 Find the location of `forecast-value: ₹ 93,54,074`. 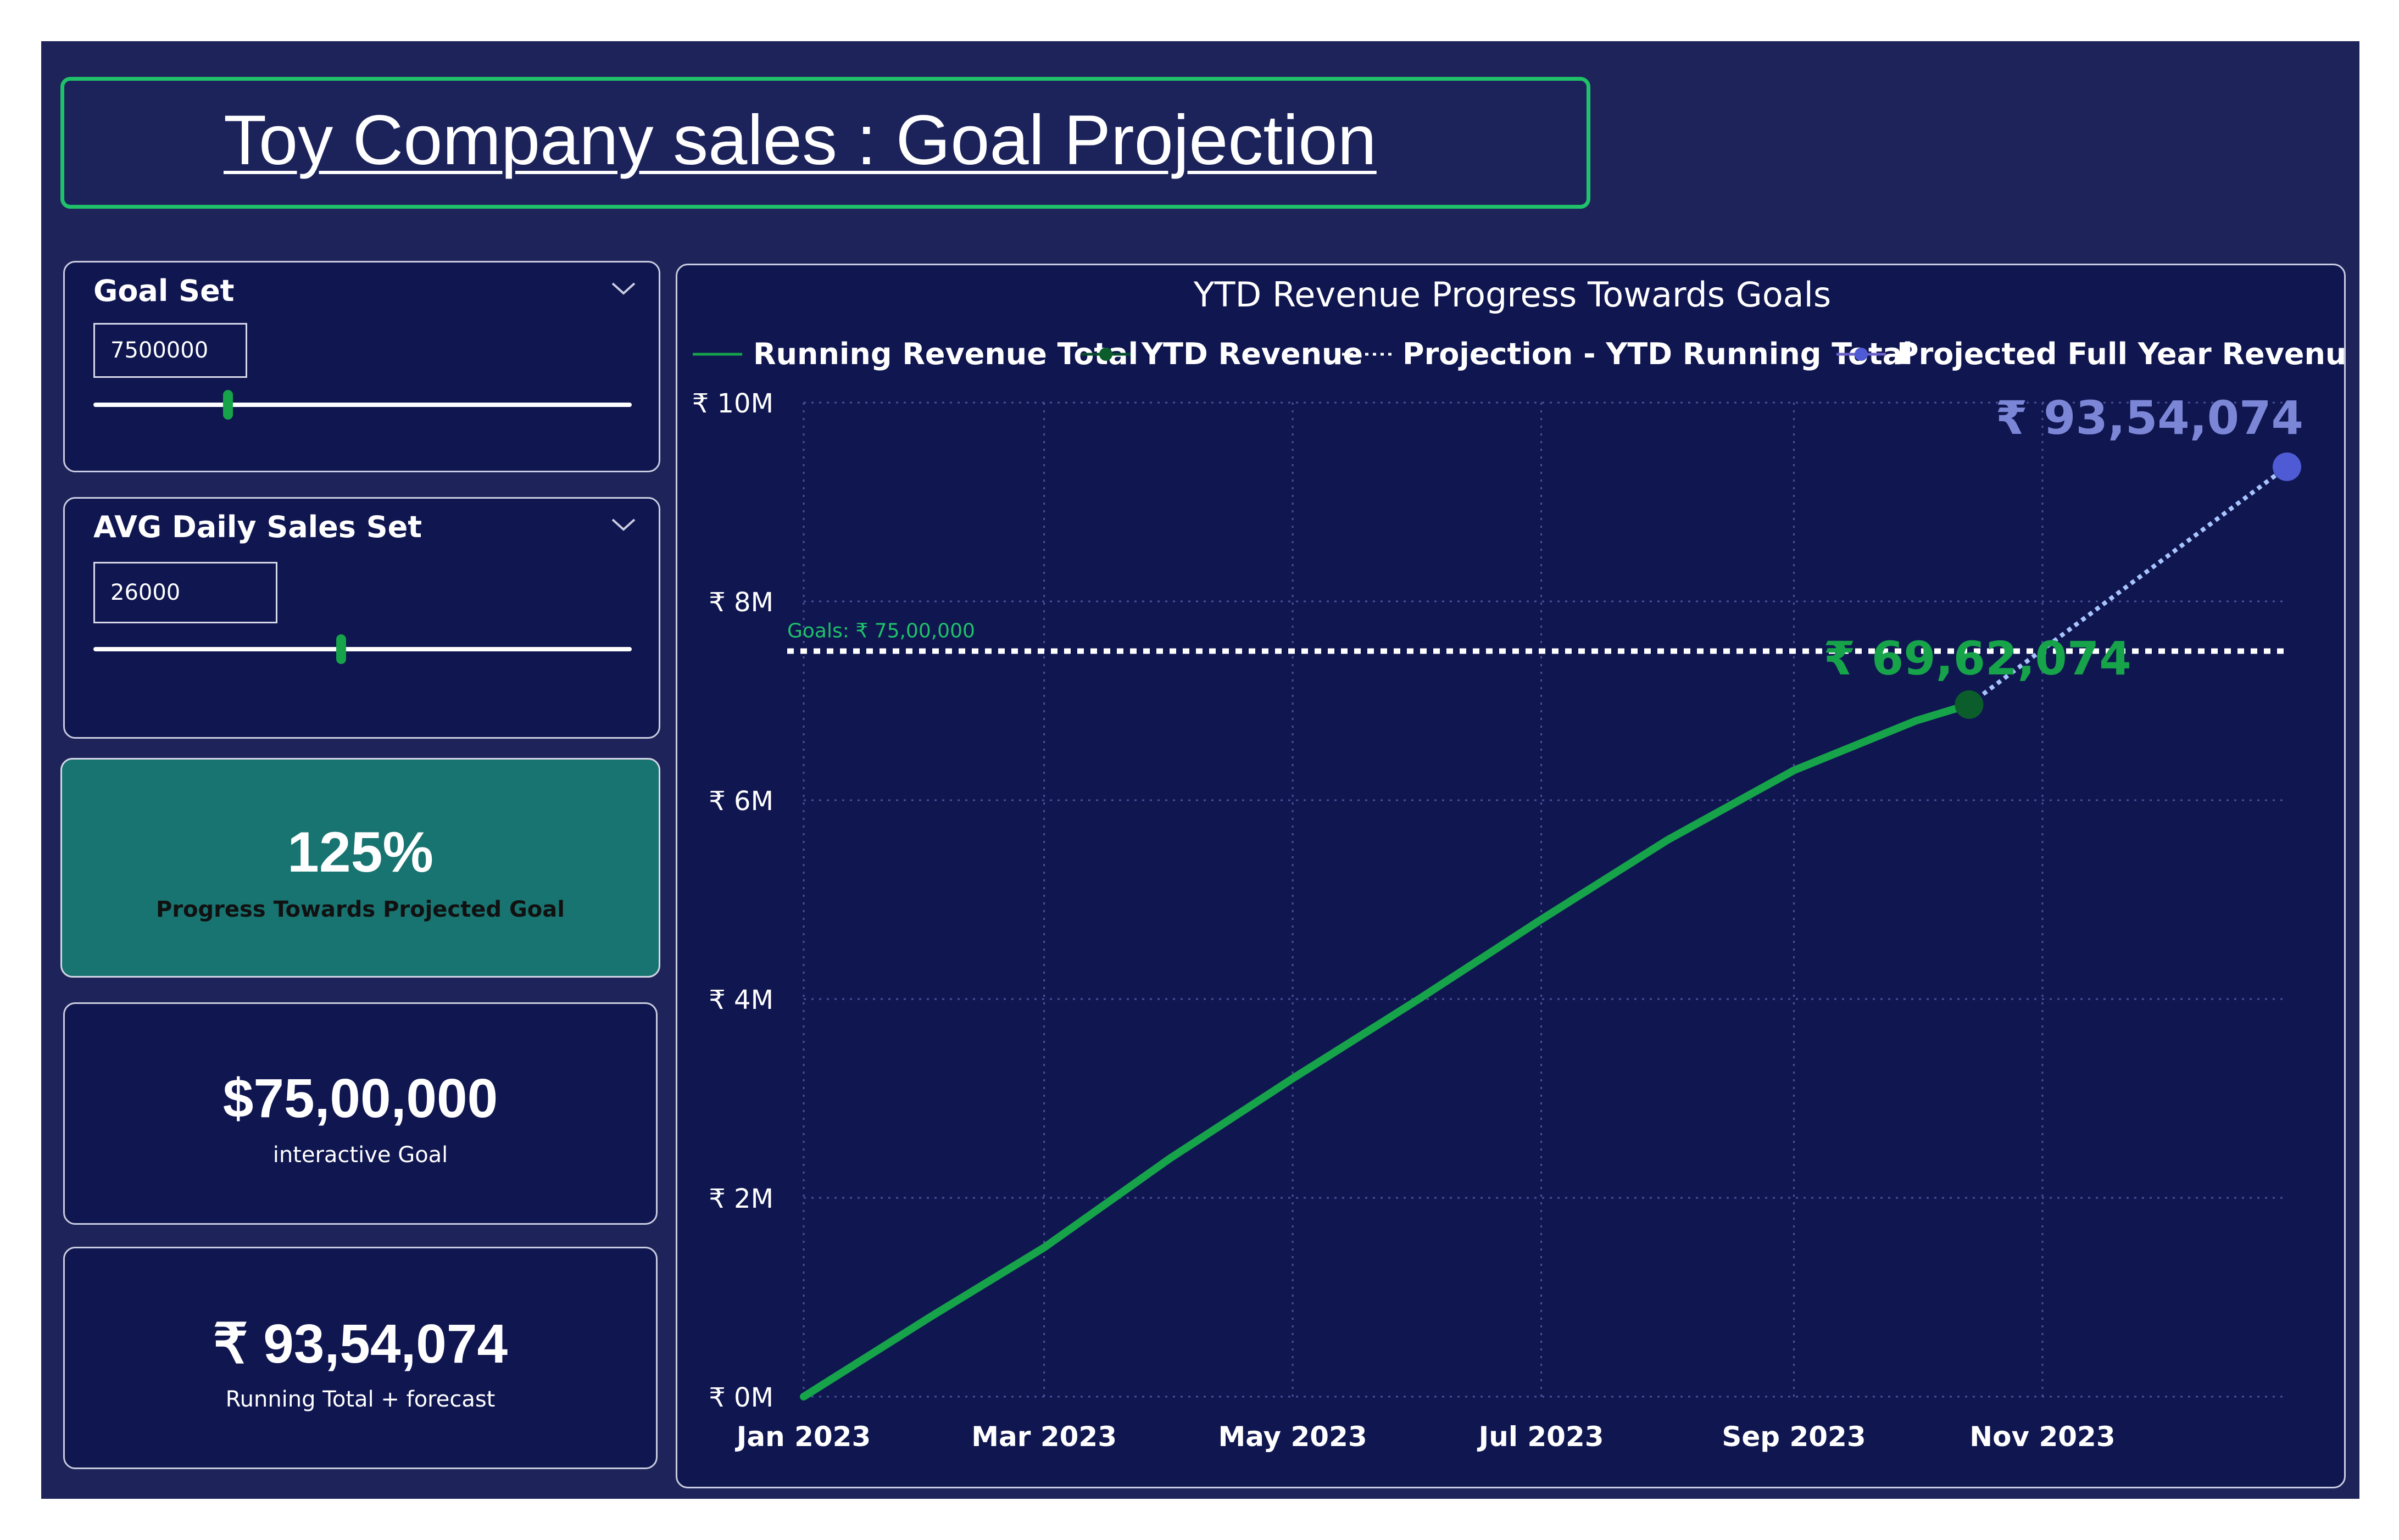

forecast-value: ₹ 93,54,074 is located at coordinates (360, 1344).